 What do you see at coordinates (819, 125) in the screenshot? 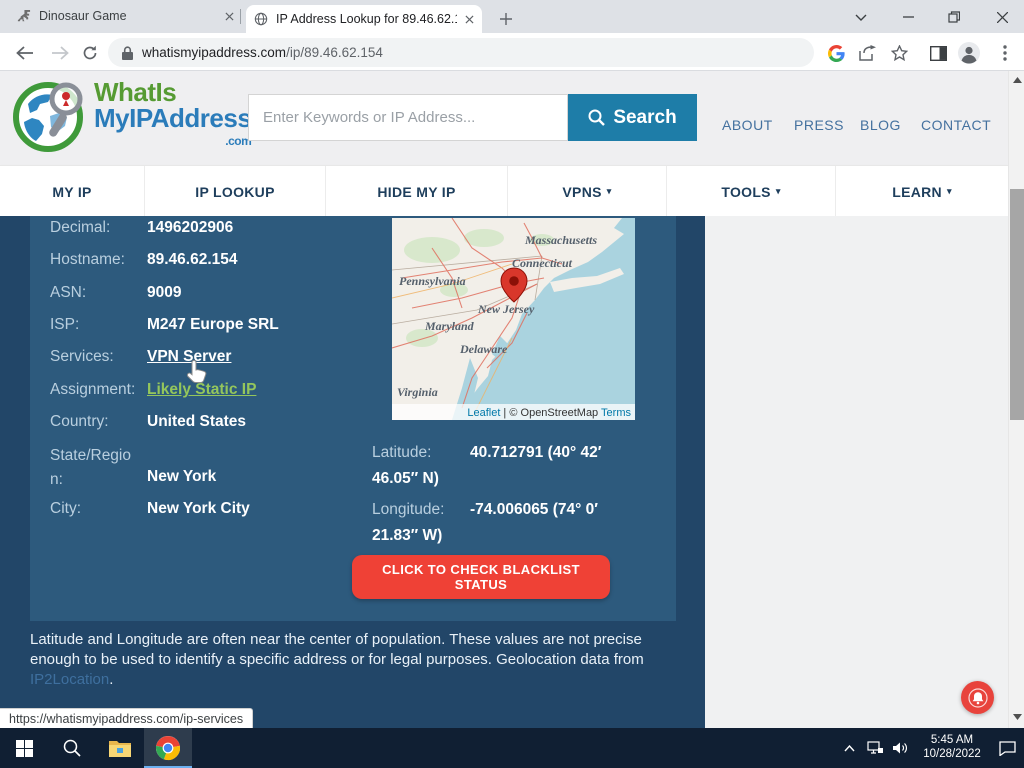
I see `header-link-press: PRESS` at bounding box center [819, 125].